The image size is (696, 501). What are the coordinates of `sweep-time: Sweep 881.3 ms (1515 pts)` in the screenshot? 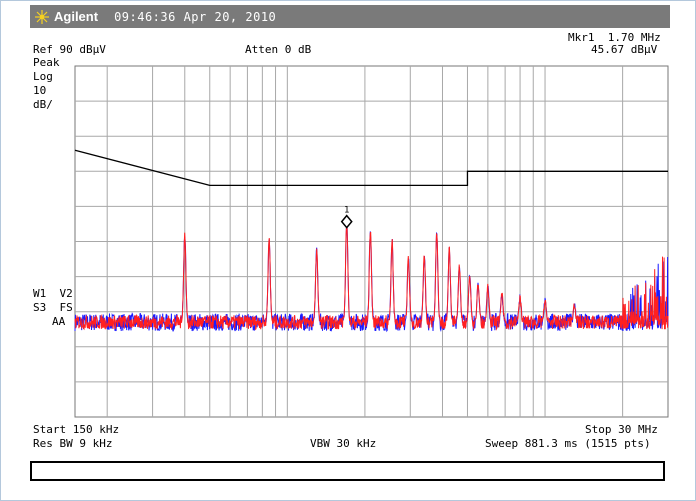 It's located at (568, 443).